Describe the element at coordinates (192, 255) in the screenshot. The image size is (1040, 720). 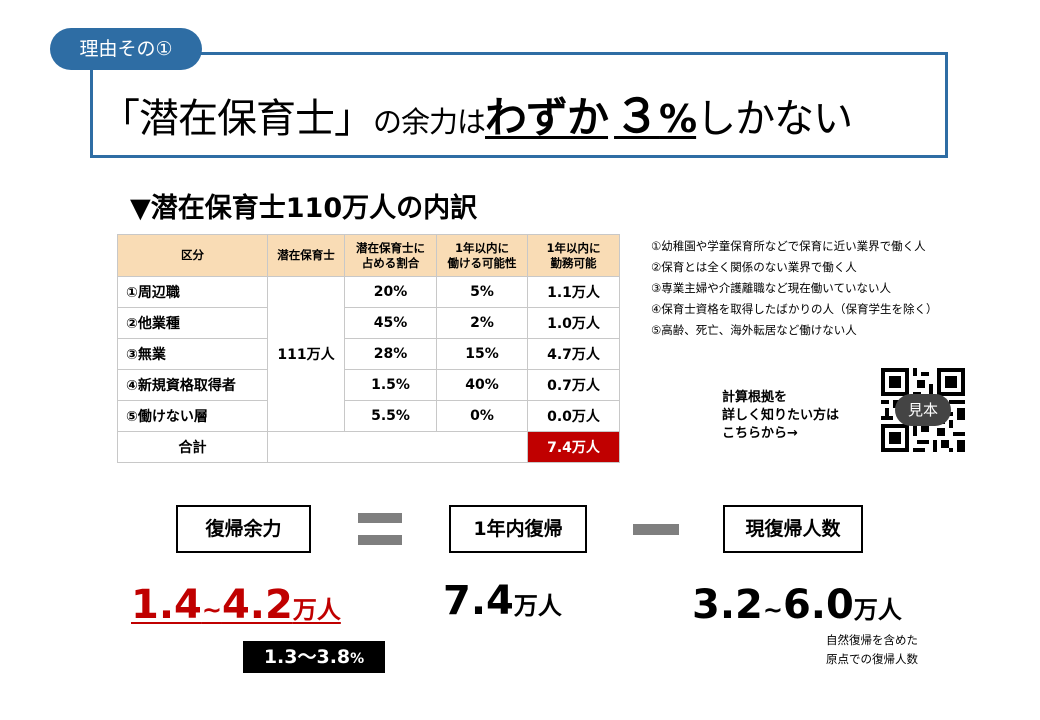
I see `header-category: 区分` at that location.